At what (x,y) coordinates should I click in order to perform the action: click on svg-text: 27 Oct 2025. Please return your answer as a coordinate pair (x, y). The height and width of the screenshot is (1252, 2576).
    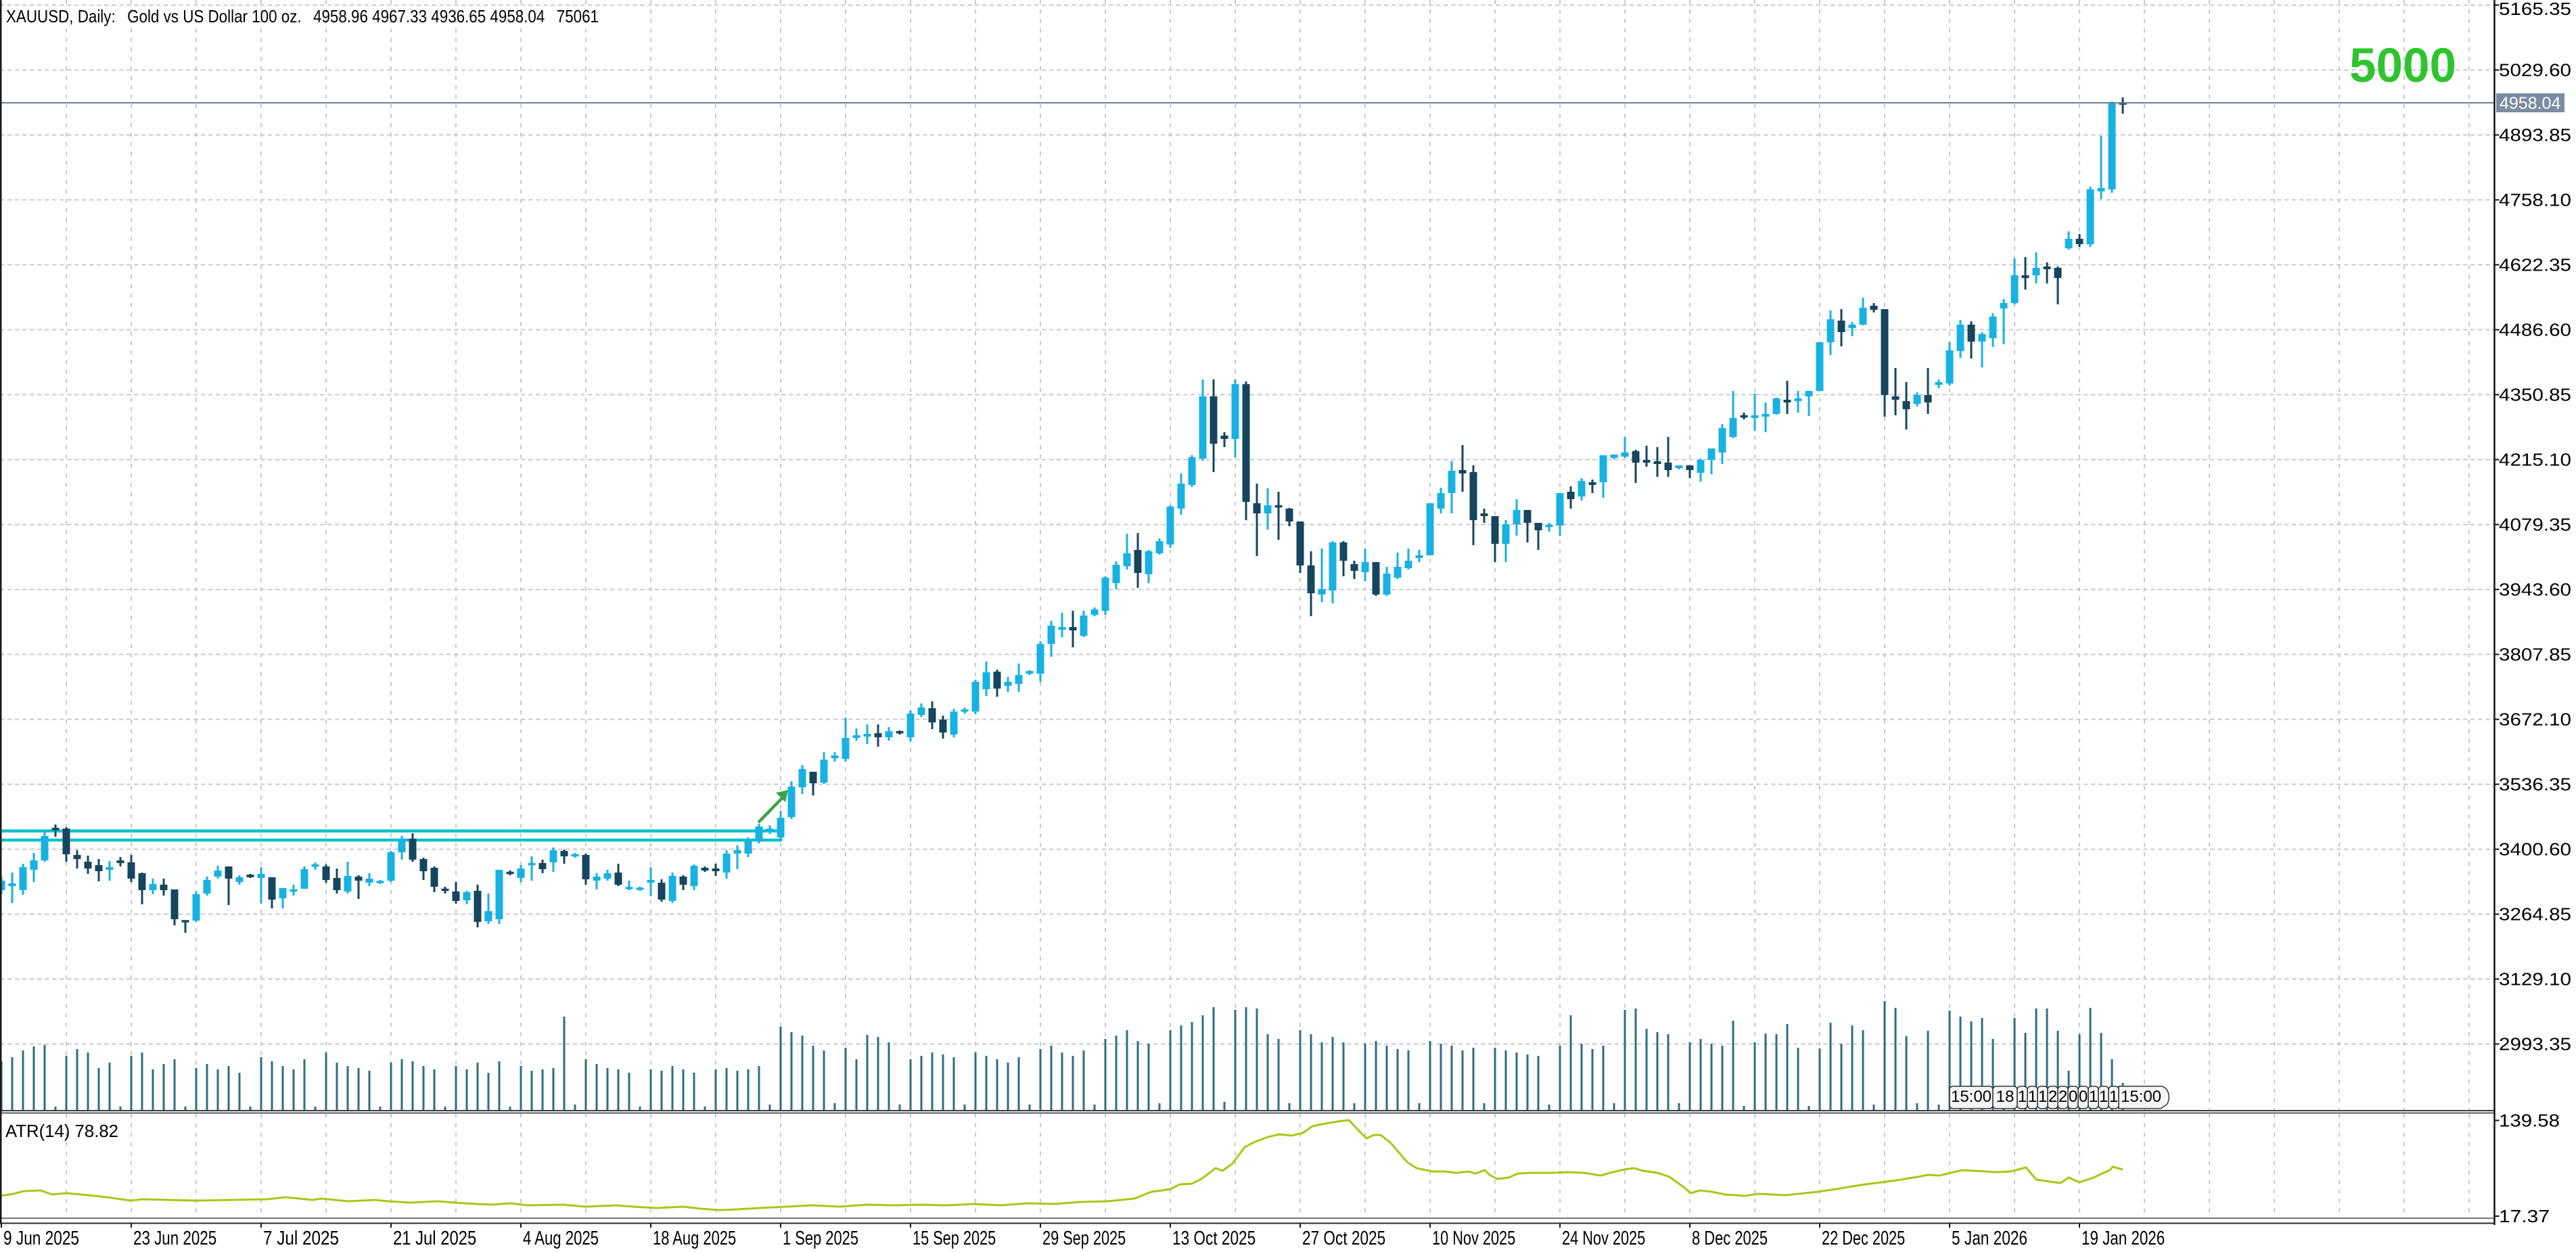
    Looking at the image, I should click on (1343, 1238).